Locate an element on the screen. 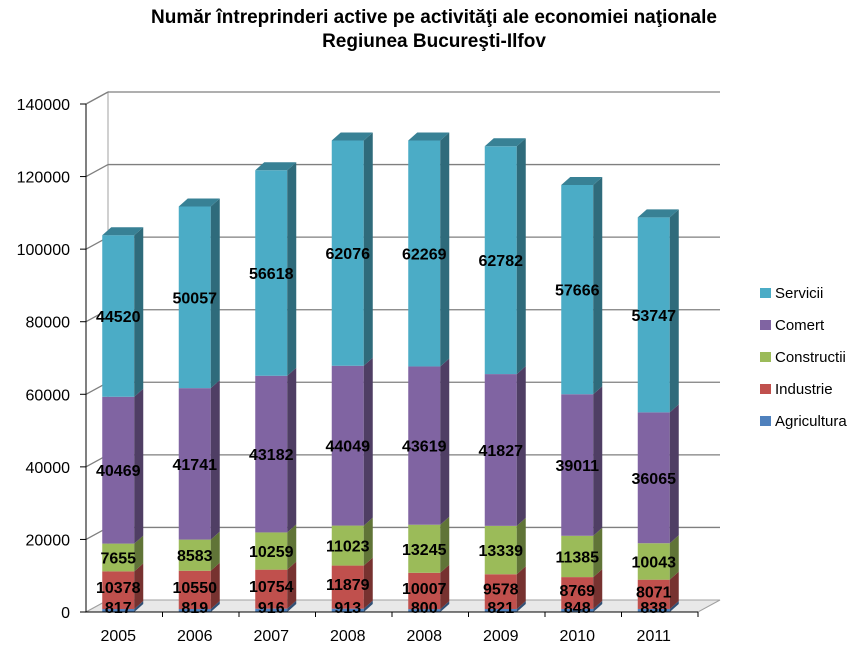 The width and height of the screenshot is (868, 650). data-label-servicii: 50057 is located at coordinates (195, 298).